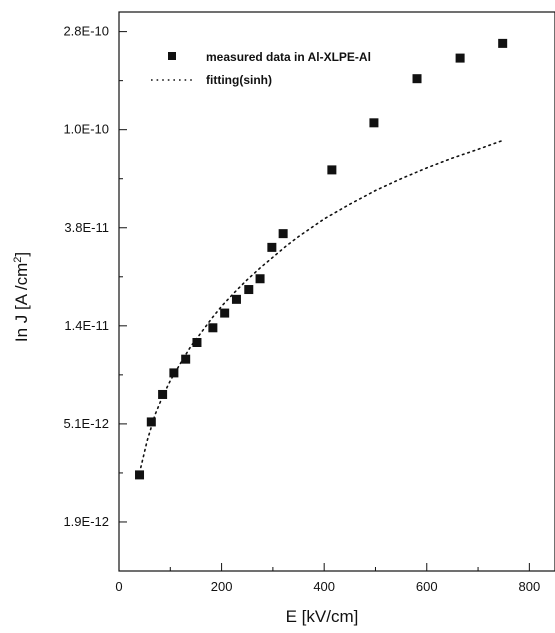  I want to click on legend-label-fit: fitting(sinh), so click(239, 80).